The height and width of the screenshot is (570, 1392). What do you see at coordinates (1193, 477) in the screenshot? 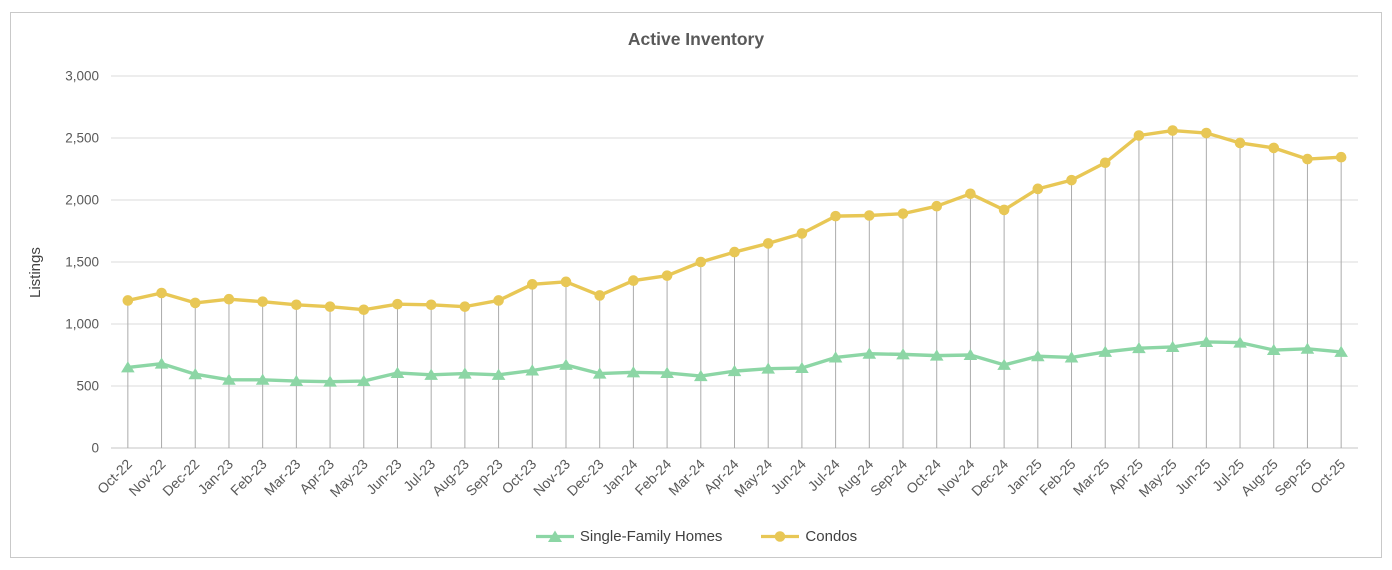
I see `x-tick-label: Jun-25` at bounding box center [1193, 477].